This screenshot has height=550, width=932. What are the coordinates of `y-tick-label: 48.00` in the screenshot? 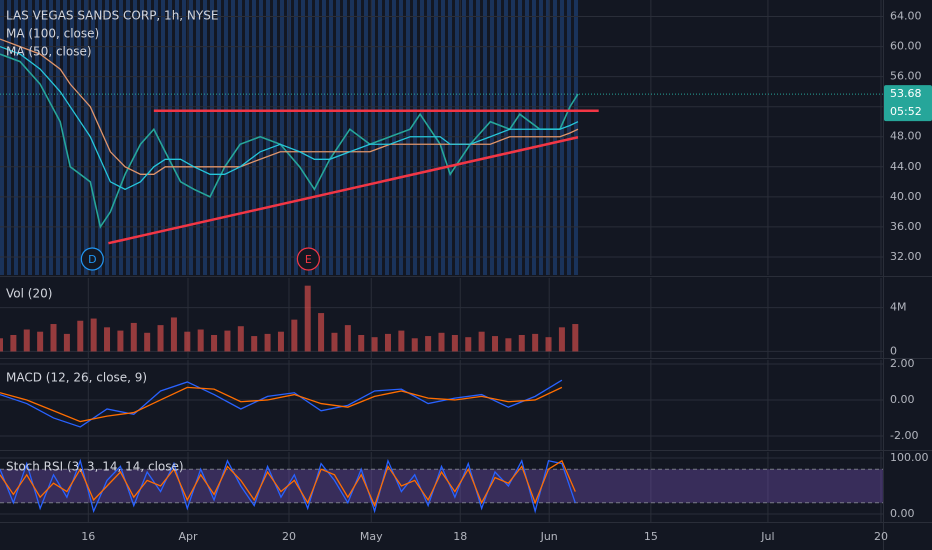 It's located at (906, 136).